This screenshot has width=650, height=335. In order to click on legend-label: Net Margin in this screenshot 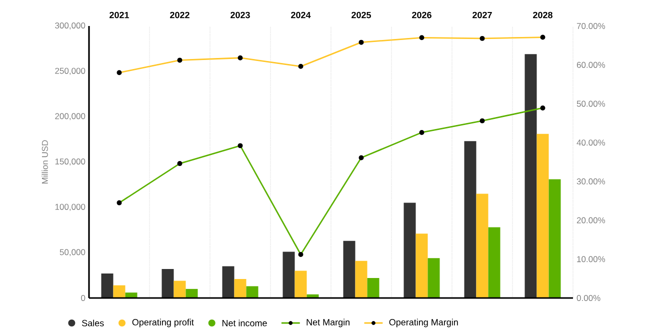, I will do `click(328, 323)`.